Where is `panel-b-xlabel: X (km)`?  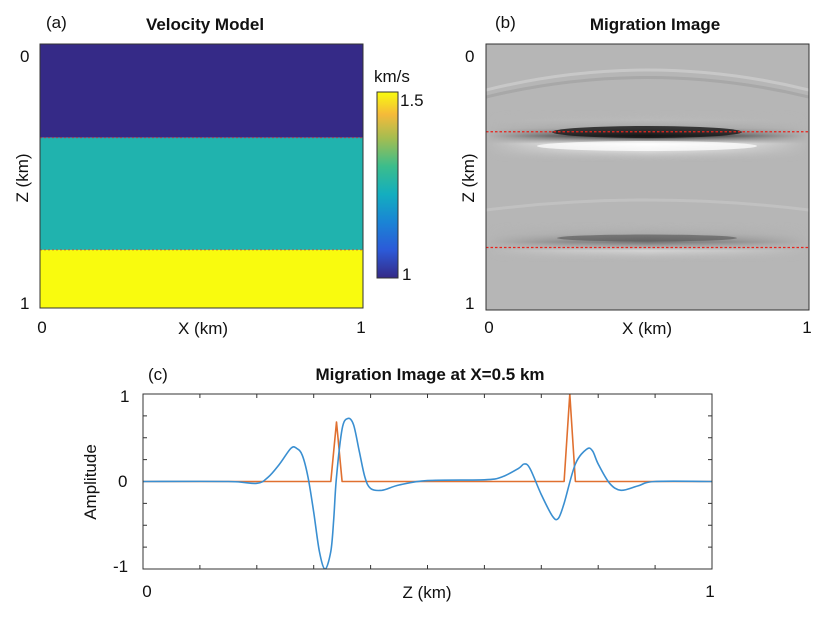
panel-b-xlabel: X (km) is located at coordinates (647, 328).